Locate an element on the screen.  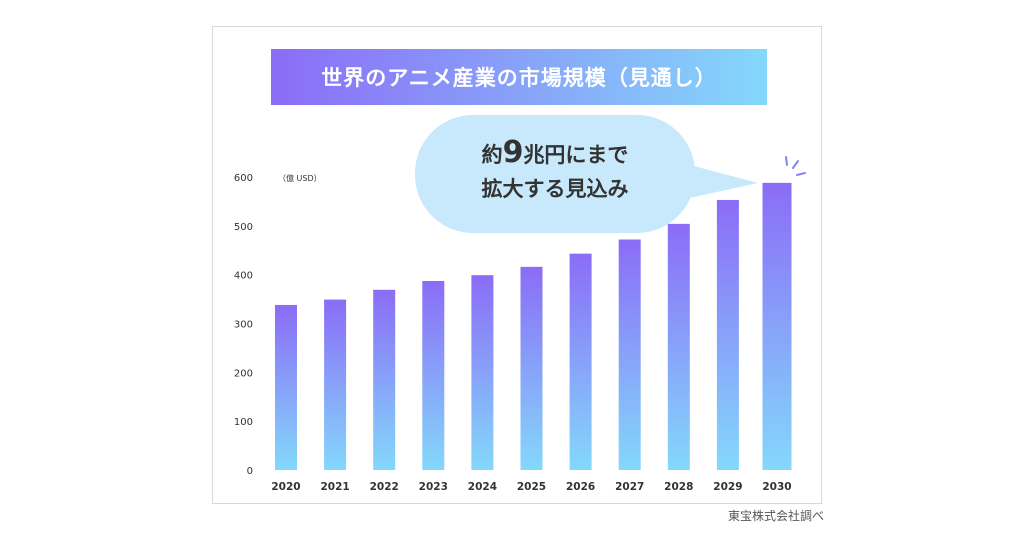
bar-2029 is located at coordinates (727, 334).